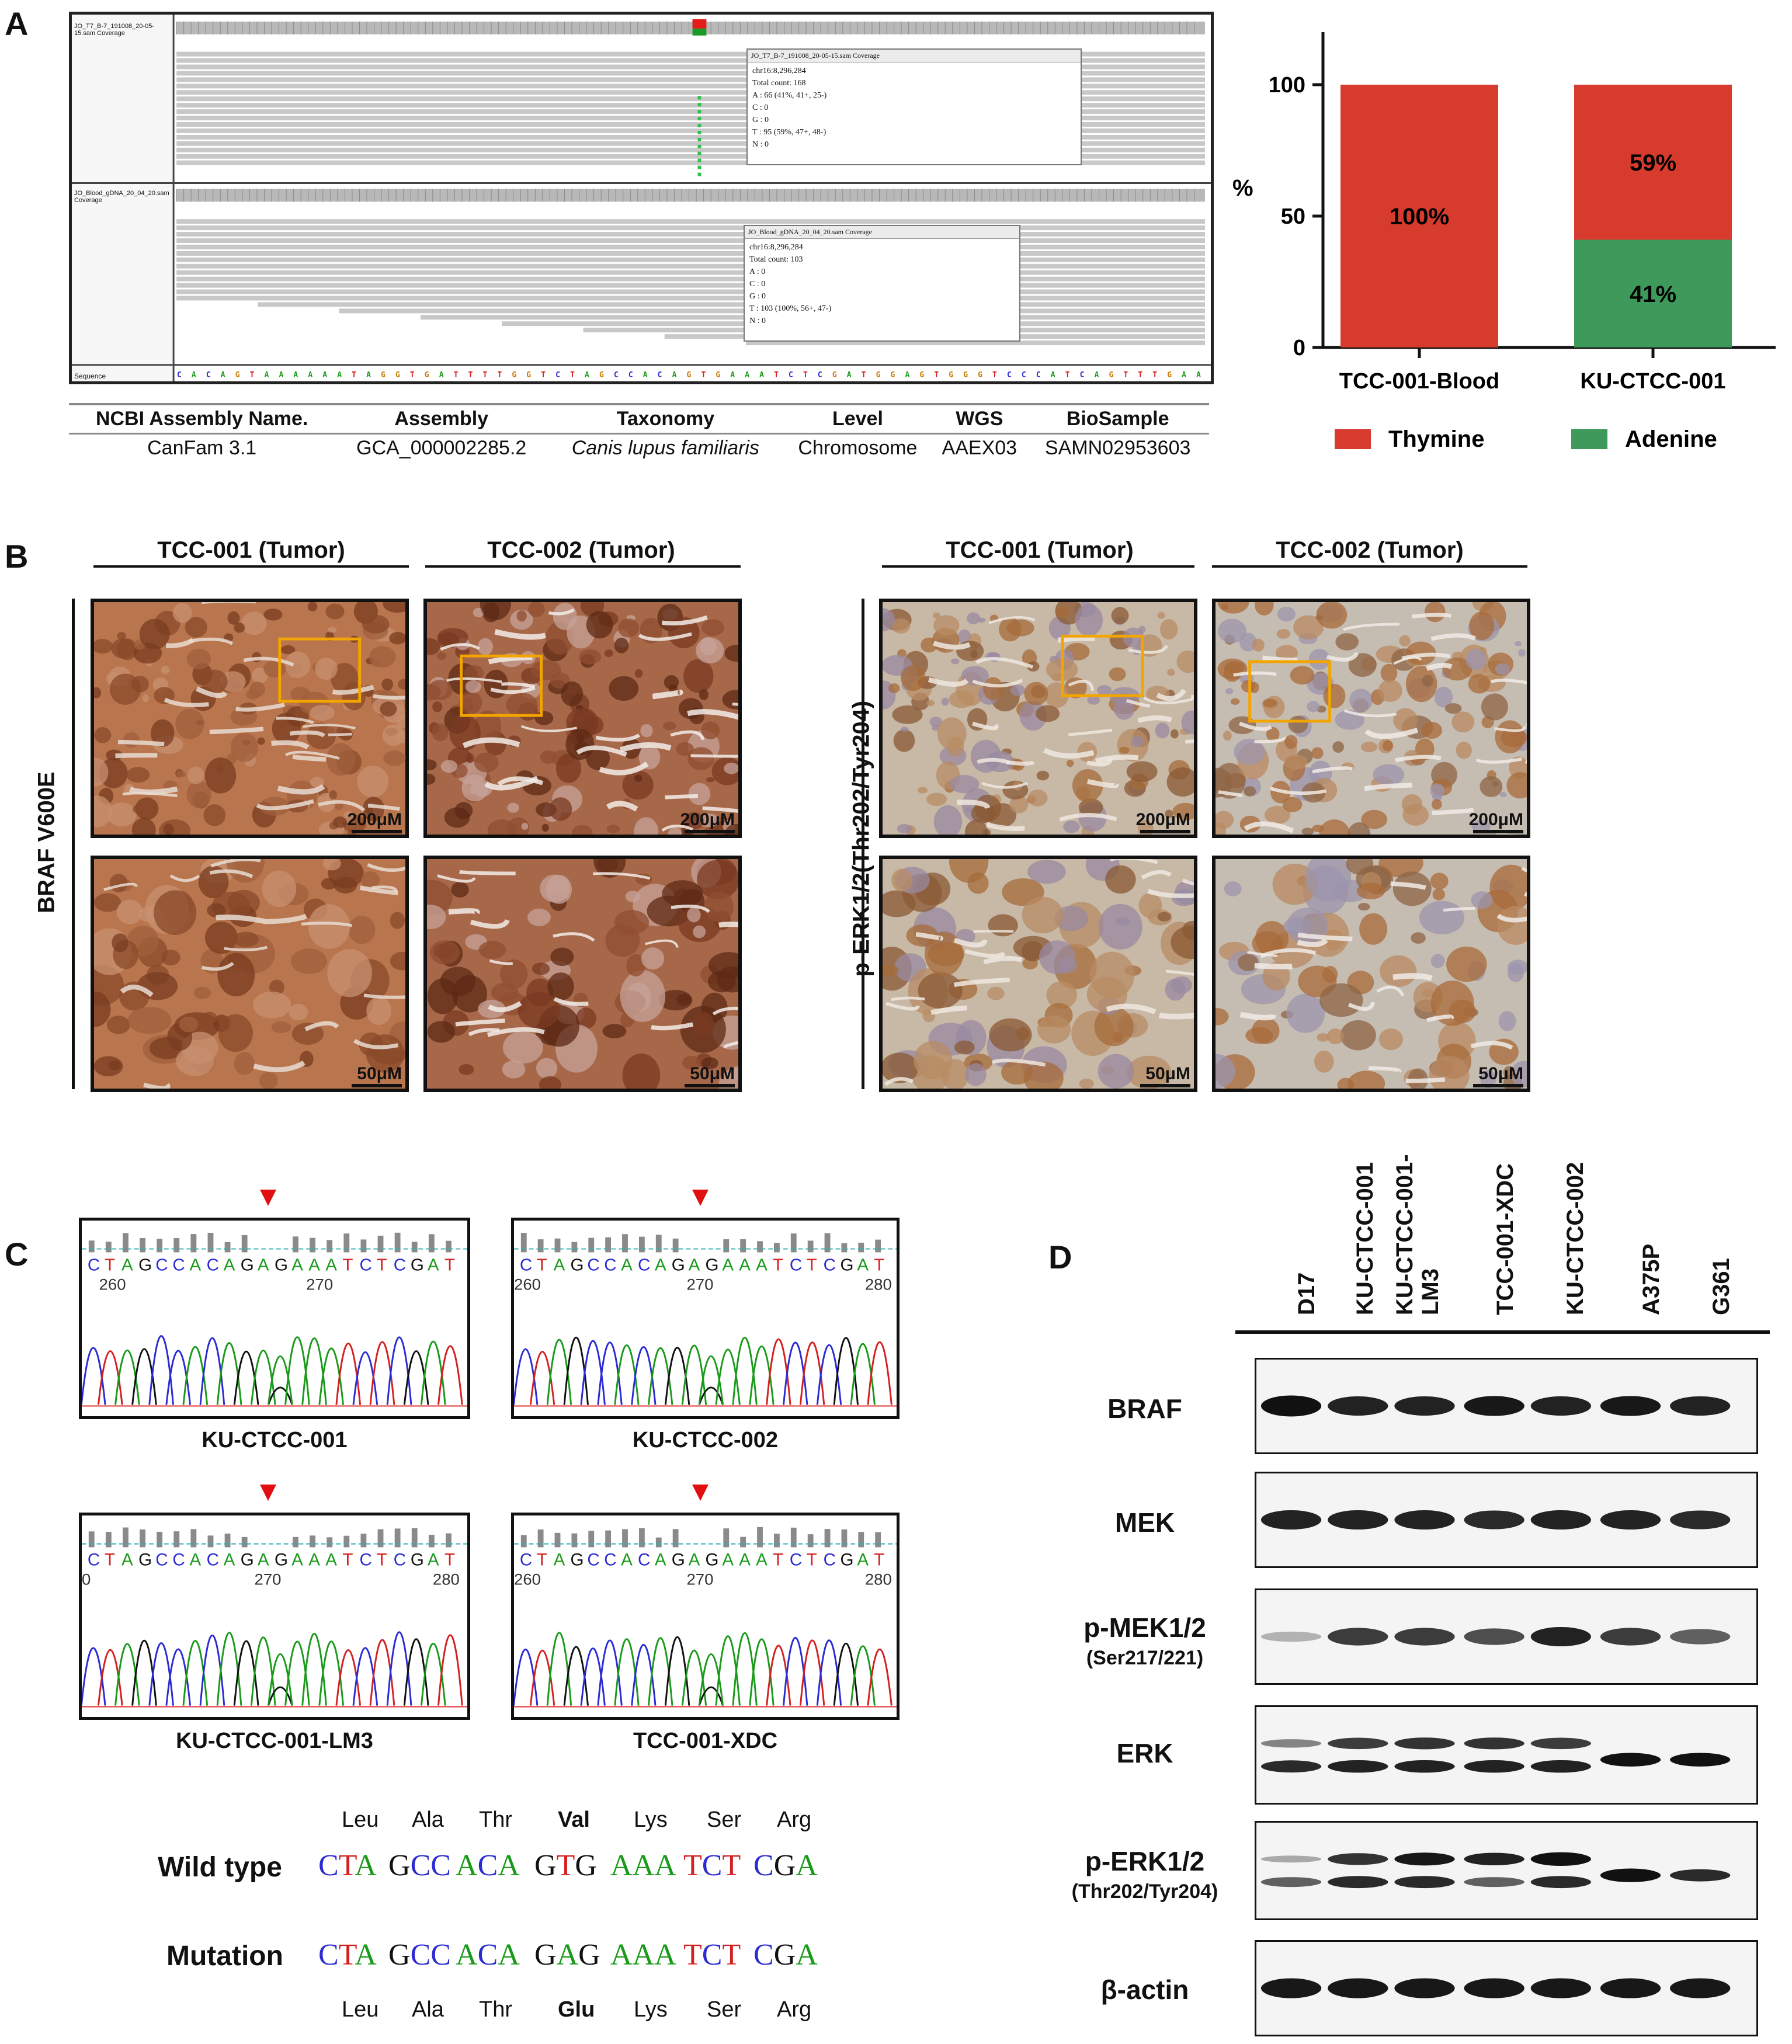 This screenshot has height=2044, width=1792. Describe the element at coordinates (707, 819) in the screenshot. I see `scale-bar-label: 200μM` at that location.